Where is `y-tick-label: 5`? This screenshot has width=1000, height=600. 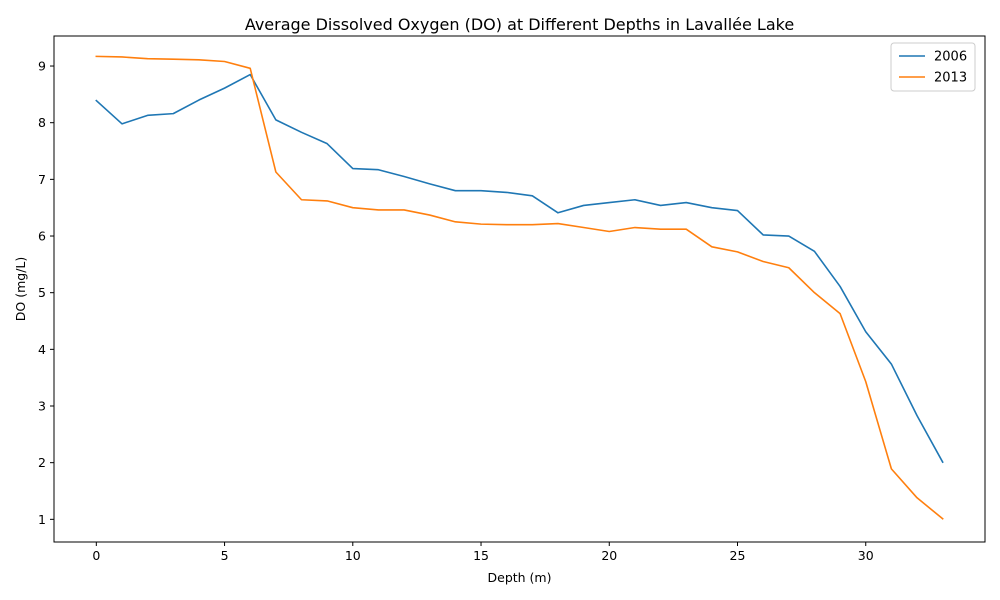
y-tick-label: 5 is located at coordinates (42, 292).